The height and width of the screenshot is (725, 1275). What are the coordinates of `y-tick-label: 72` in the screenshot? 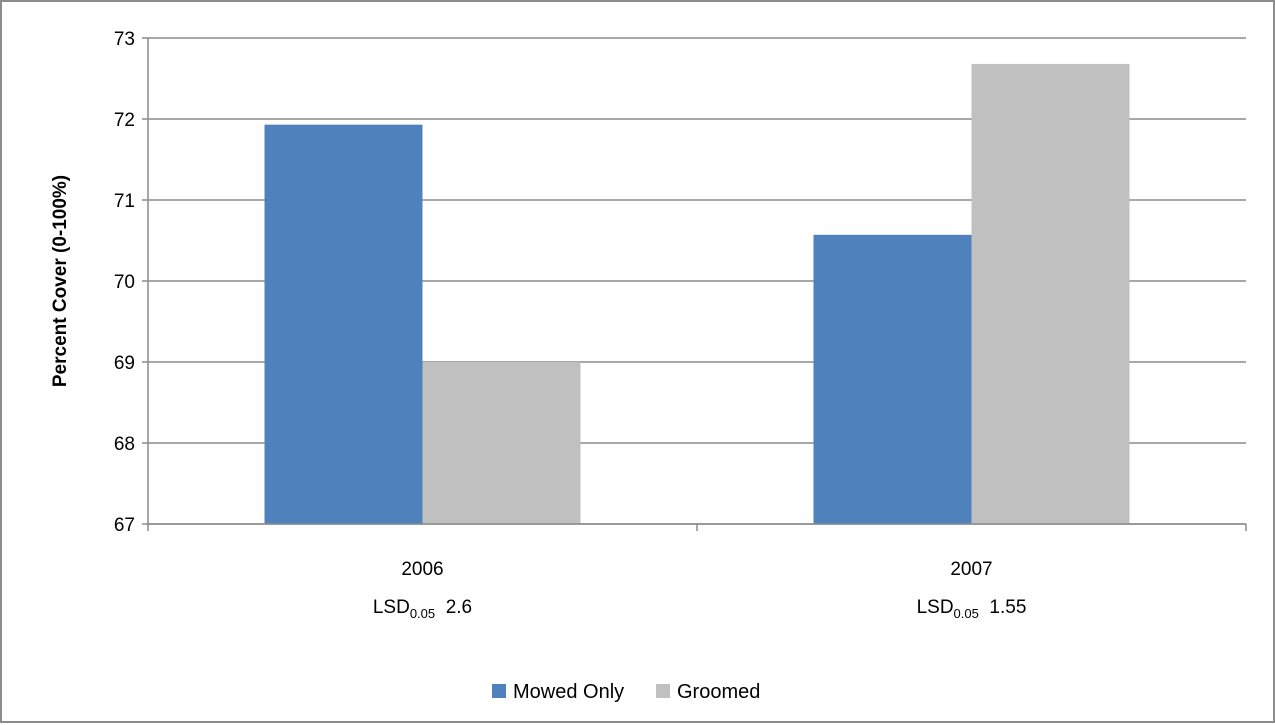 It's located at (124, 120).